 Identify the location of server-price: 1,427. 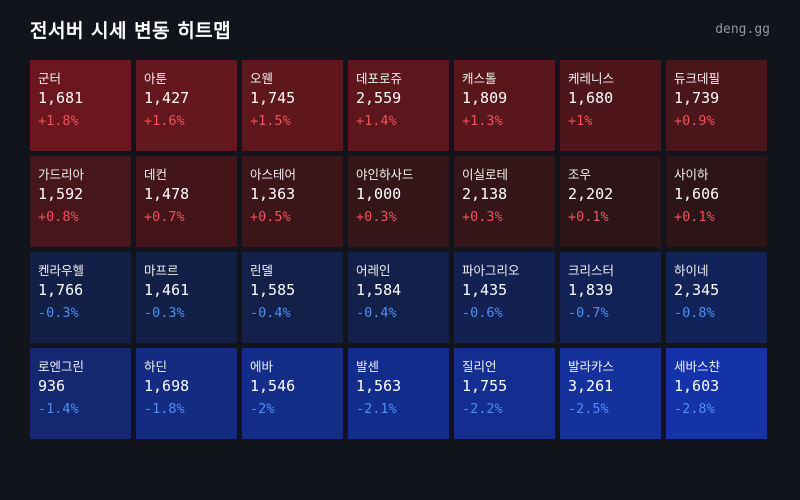
(167, 98).